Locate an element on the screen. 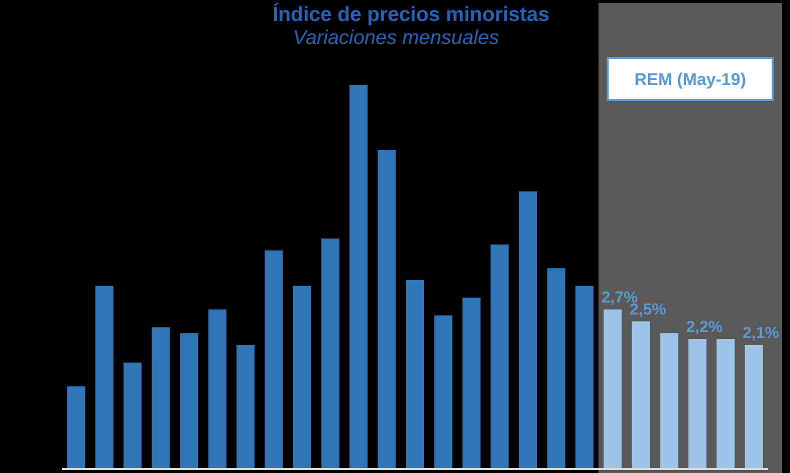  data-label: 2,1% is located at coordinates (761, 333).